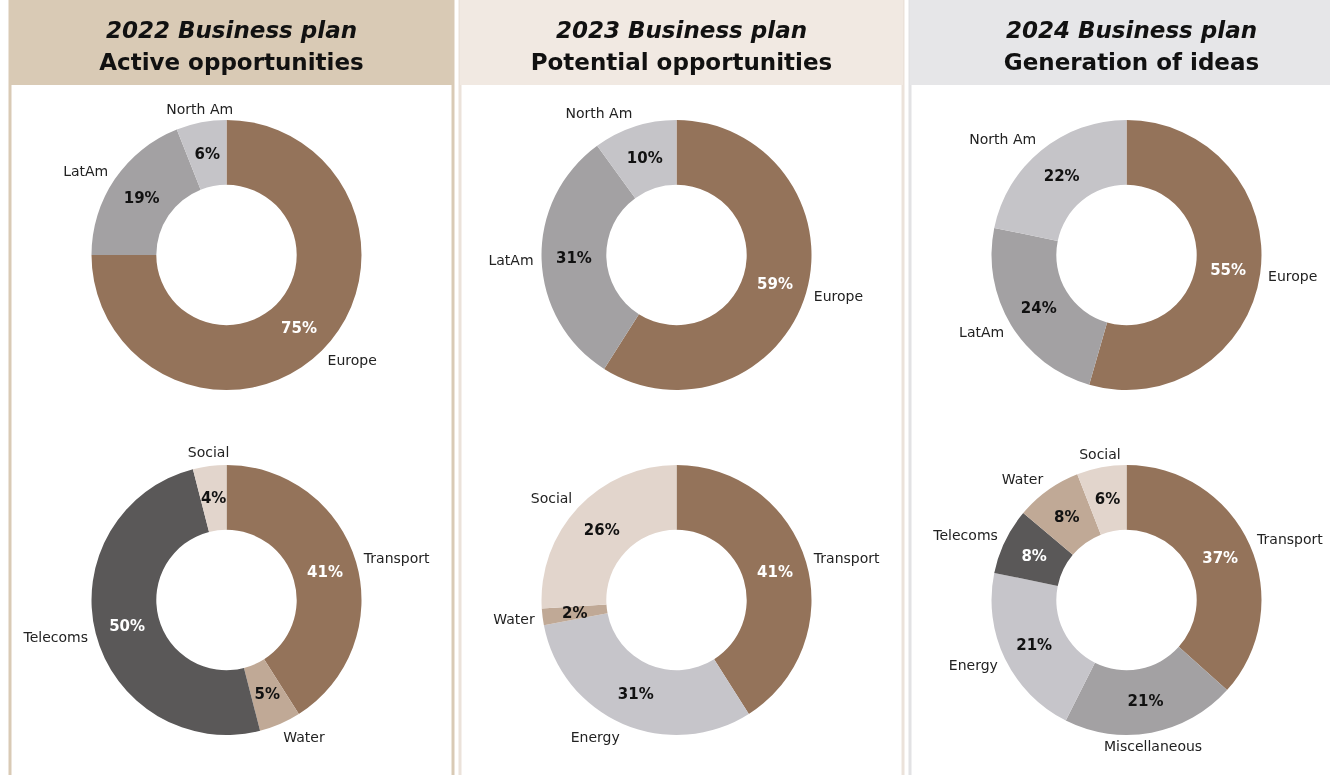  What do you see at coordinates (231, 30) in the screenshot?
I see `chart-title: 2022 Business plan` at bounding box center [231, 30].